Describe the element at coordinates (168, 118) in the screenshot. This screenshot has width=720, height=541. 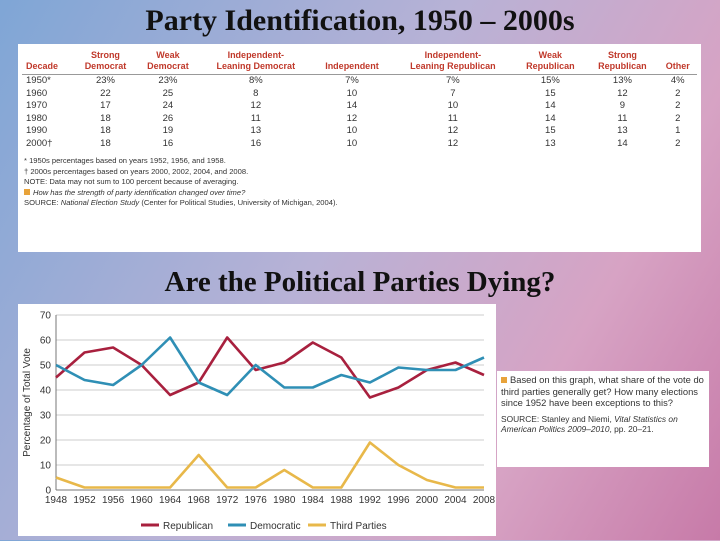
I see `value-cell: 26` at that location.